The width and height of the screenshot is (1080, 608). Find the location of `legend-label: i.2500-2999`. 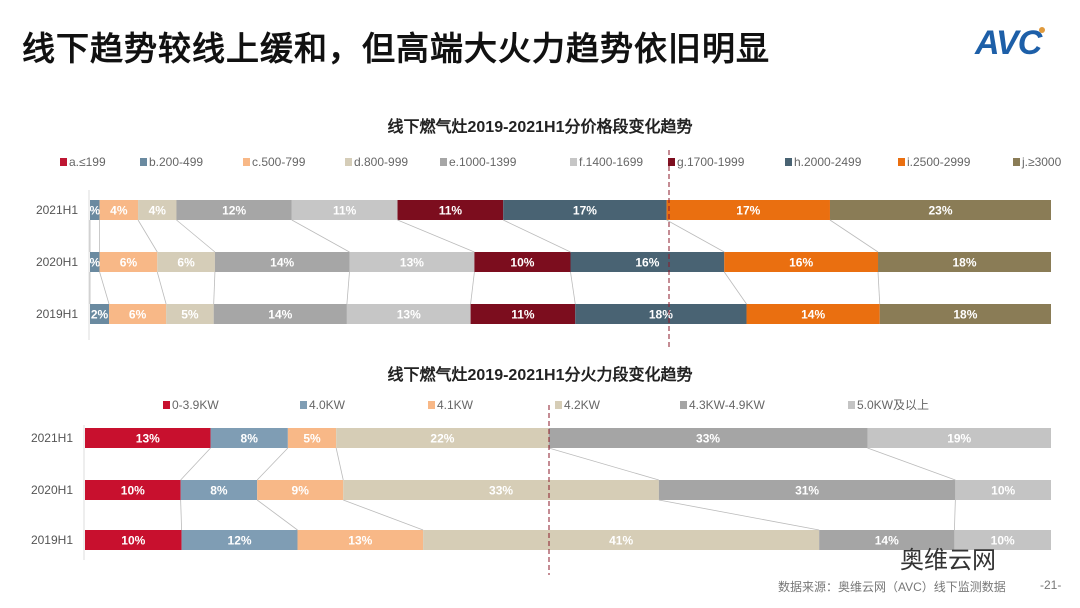

legend-label: i.2500-2999 is located at coordinates (939, 162).